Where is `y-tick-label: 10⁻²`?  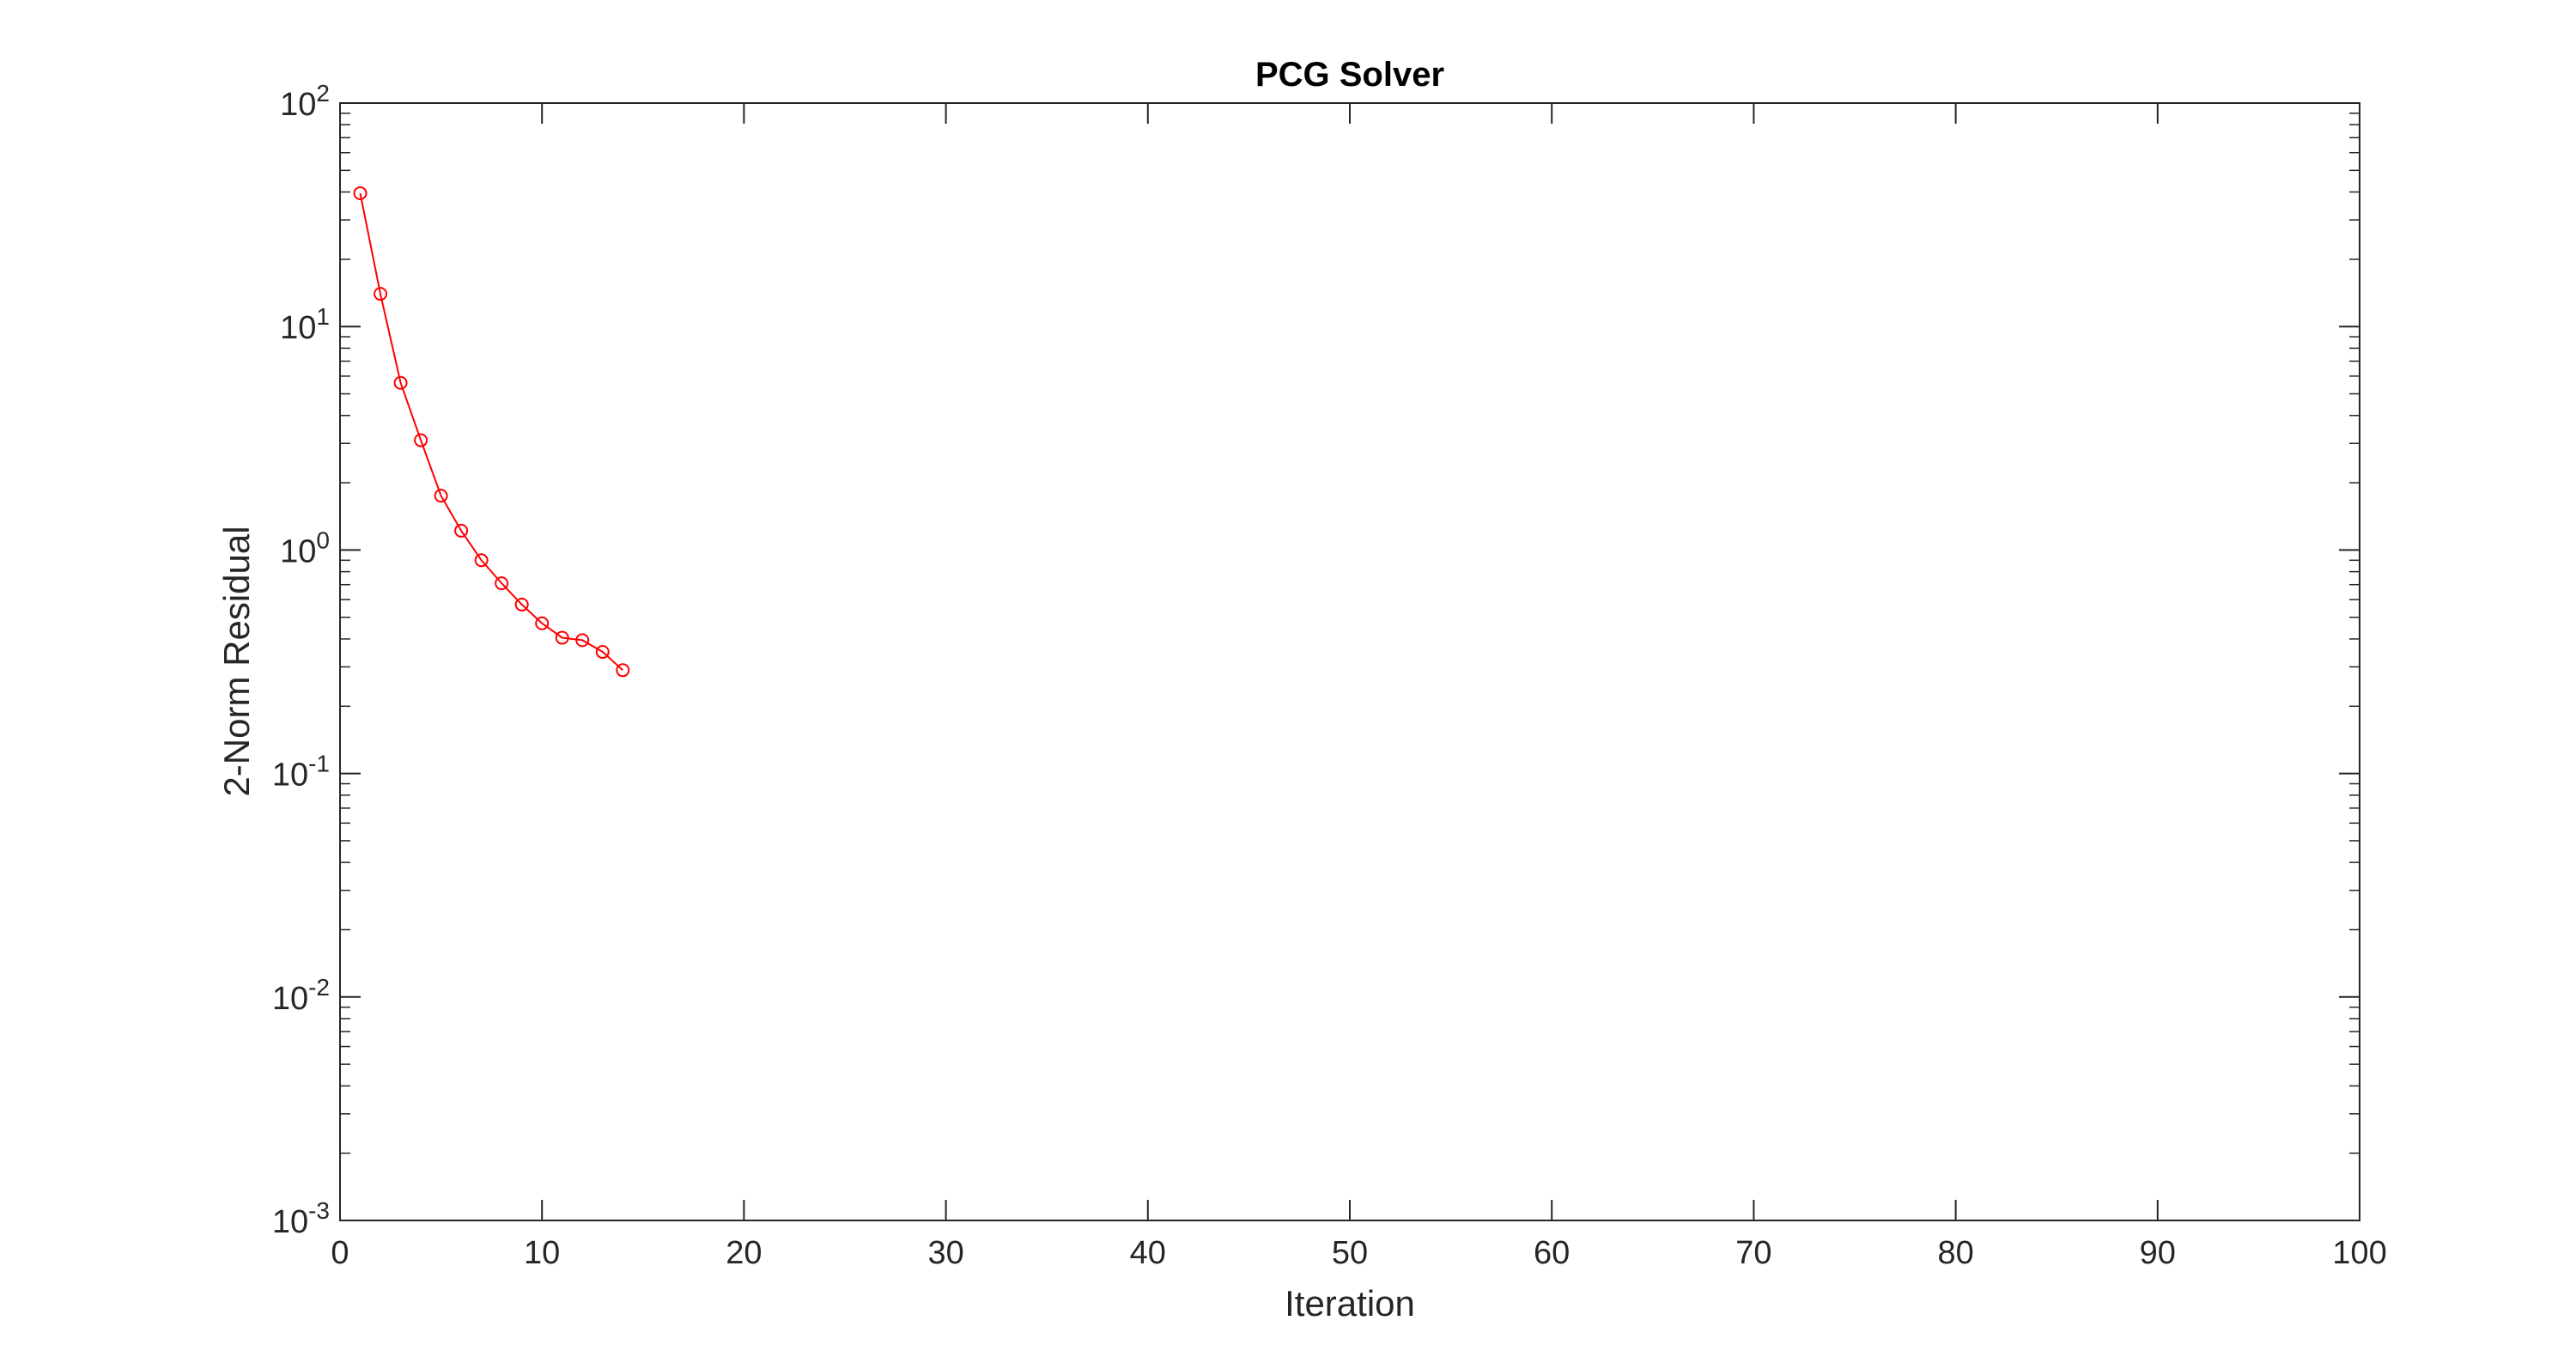 y-tick-label: 10⁻² is located at coordinates (301, 995).